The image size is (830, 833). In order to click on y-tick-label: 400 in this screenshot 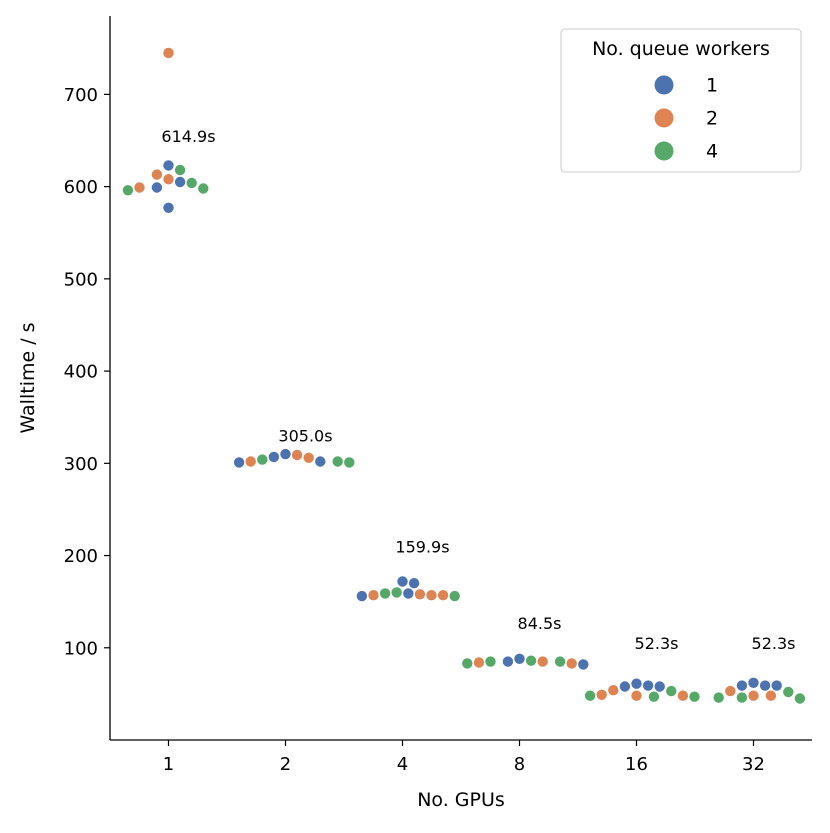, I will do `click(81, 372)`.